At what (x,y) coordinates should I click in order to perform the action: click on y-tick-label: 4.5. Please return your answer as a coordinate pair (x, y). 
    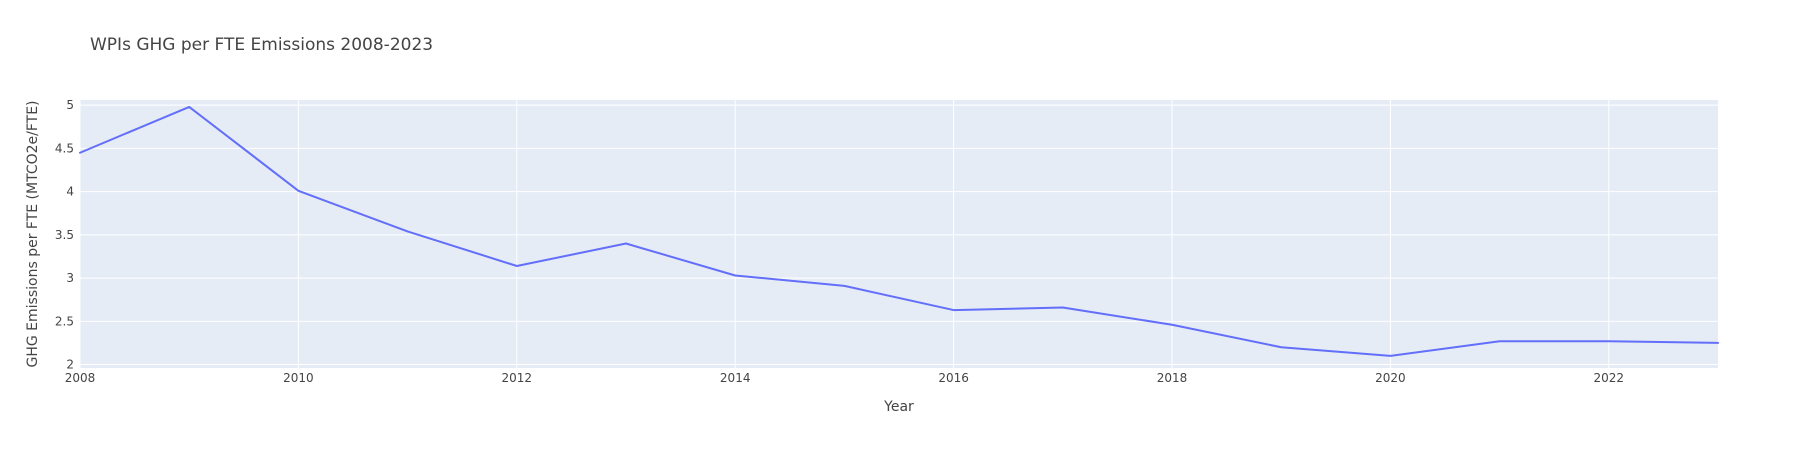
    Looking at the image, I should click on (64, 148).